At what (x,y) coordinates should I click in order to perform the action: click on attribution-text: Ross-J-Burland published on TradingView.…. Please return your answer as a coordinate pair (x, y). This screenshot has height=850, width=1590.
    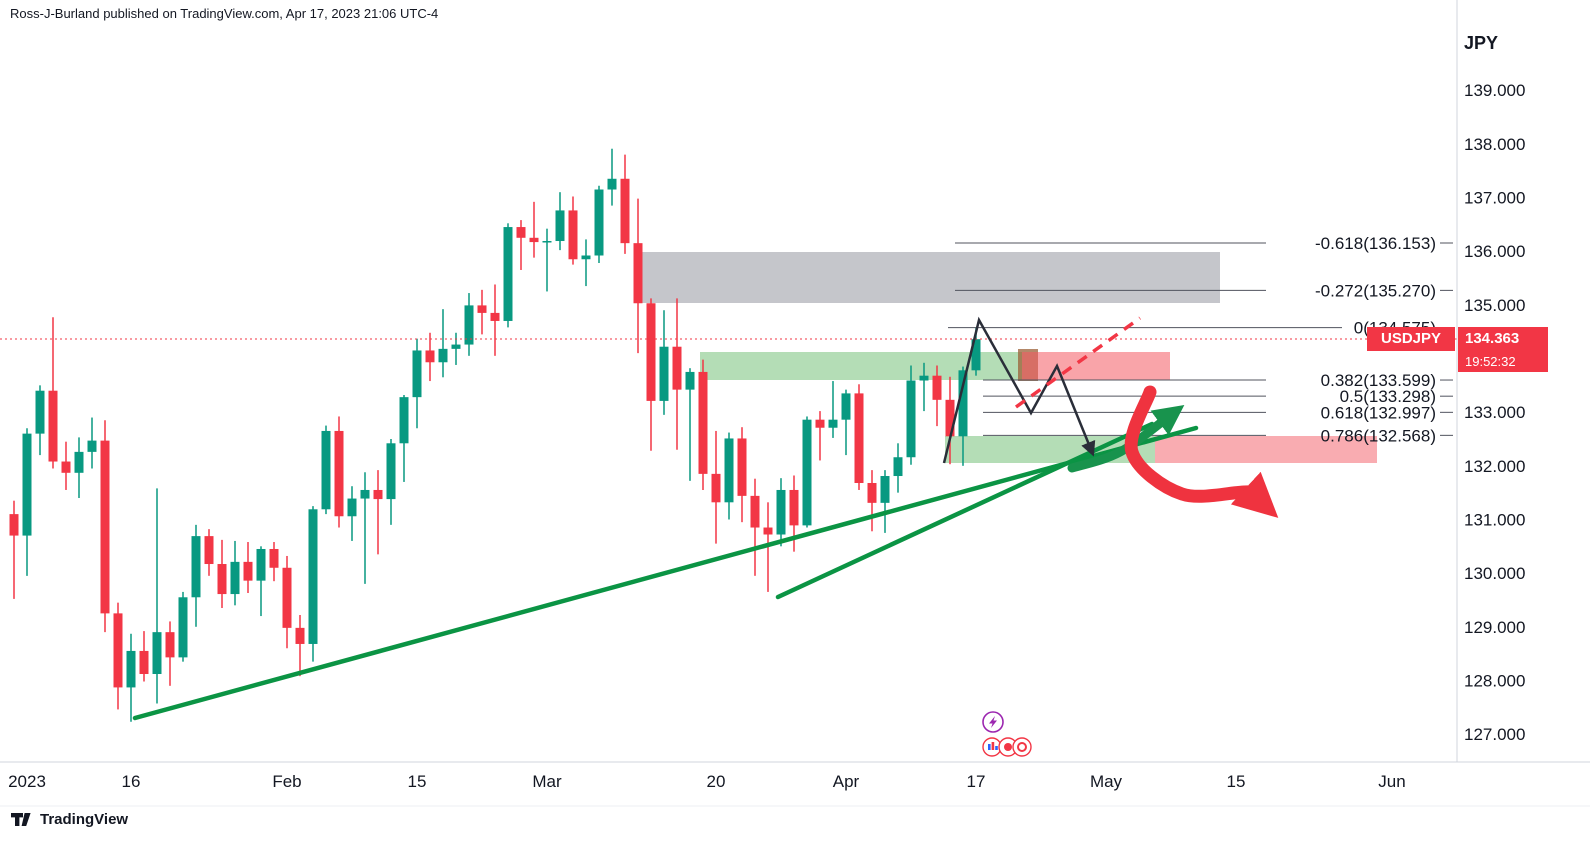
    Looking at the image, I should click on (224, 13).